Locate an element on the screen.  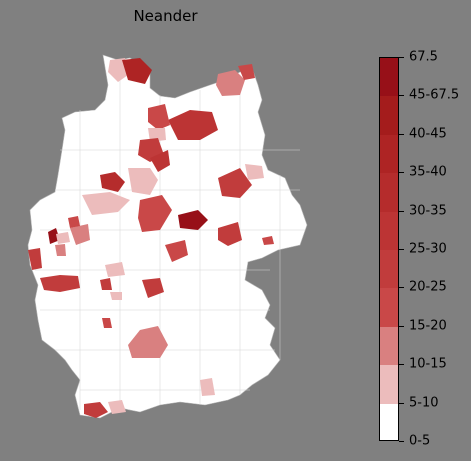
legend-label: 40-45 is located at coordinates (428, 134).